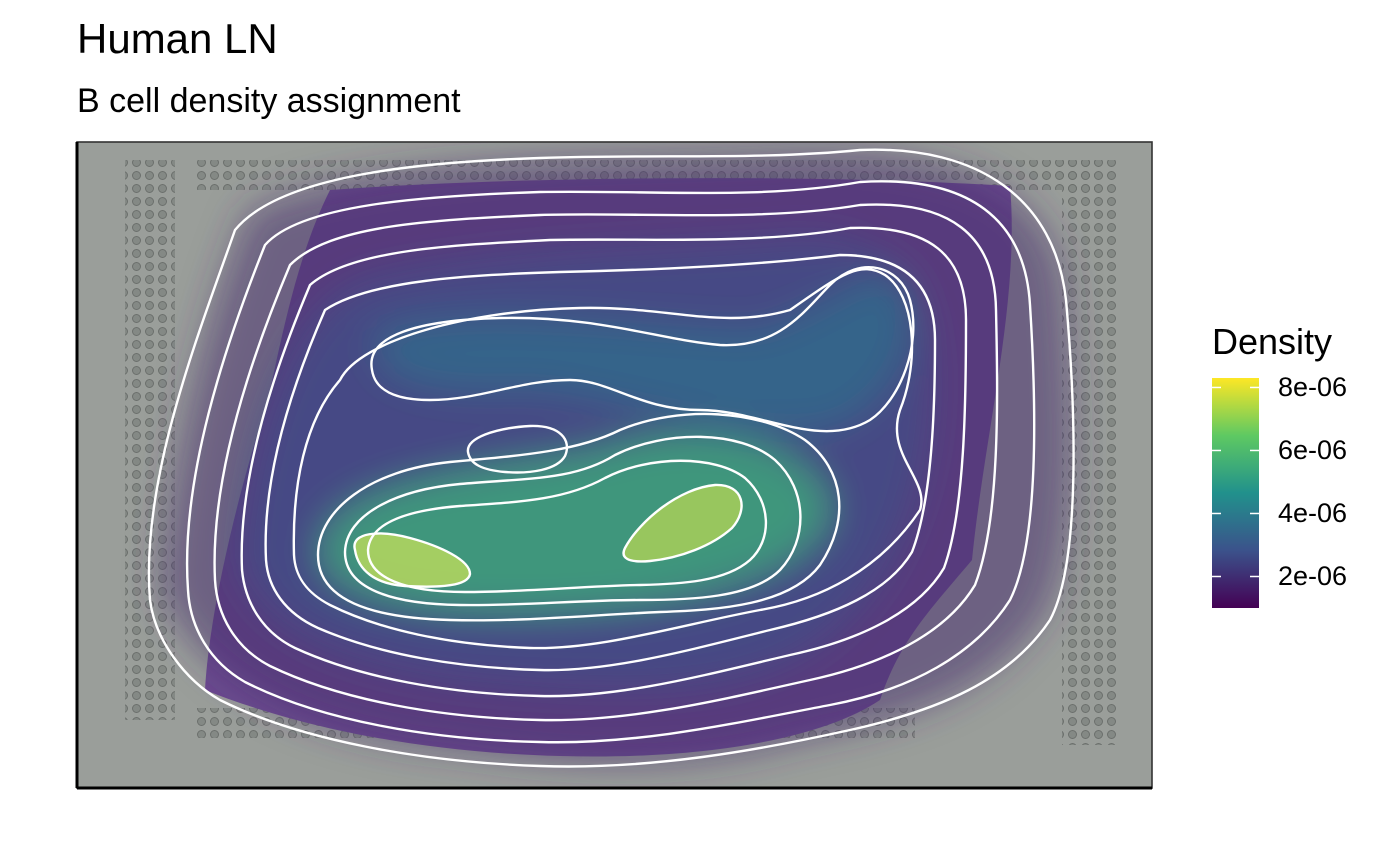  I want to click on colorbar-tick-label: 4e-06, so click(1313, 513).